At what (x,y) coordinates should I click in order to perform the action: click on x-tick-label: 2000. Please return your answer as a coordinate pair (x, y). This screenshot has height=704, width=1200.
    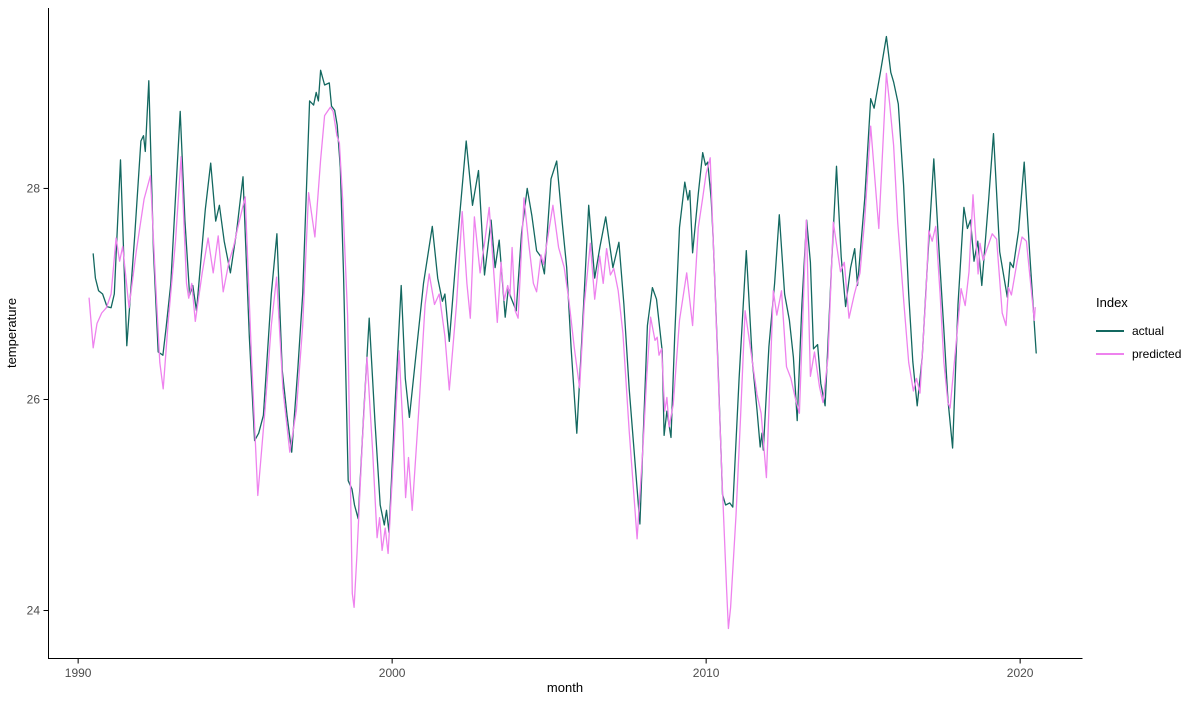
    Looking at the image, I should click on (392, 673).